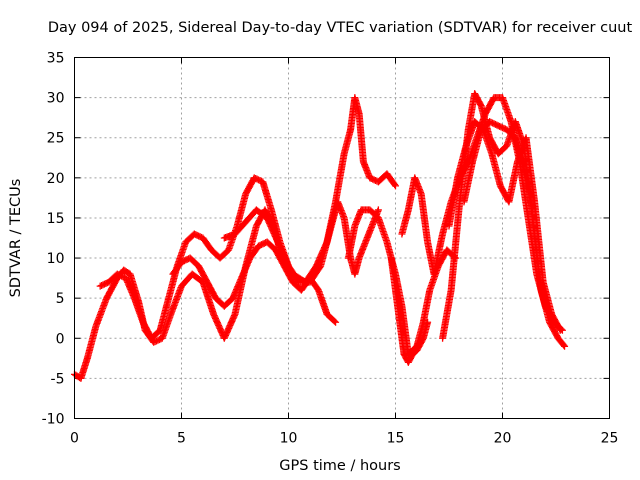  Describe the element at coordinates (60, 339) in the screenshot. I see `y-tick-label: 0` at that location.